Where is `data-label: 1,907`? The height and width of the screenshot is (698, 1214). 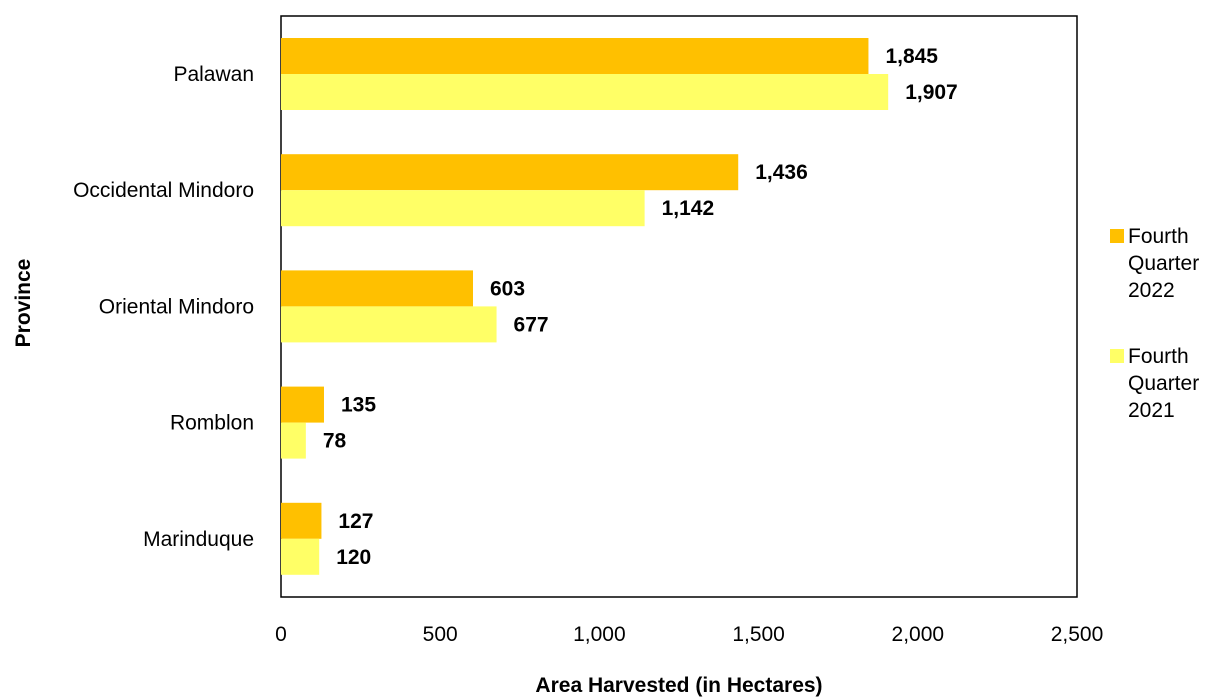 data-label: 1,907 is located at coordinates (931, 92).